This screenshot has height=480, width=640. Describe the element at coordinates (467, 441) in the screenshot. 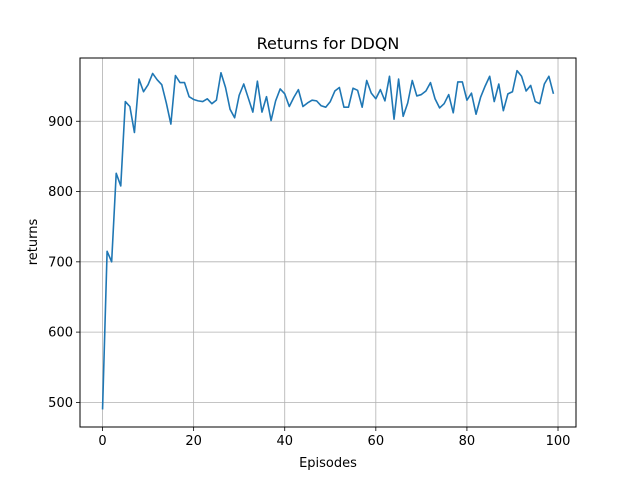

I see `x-tick-label: 80` at that location.